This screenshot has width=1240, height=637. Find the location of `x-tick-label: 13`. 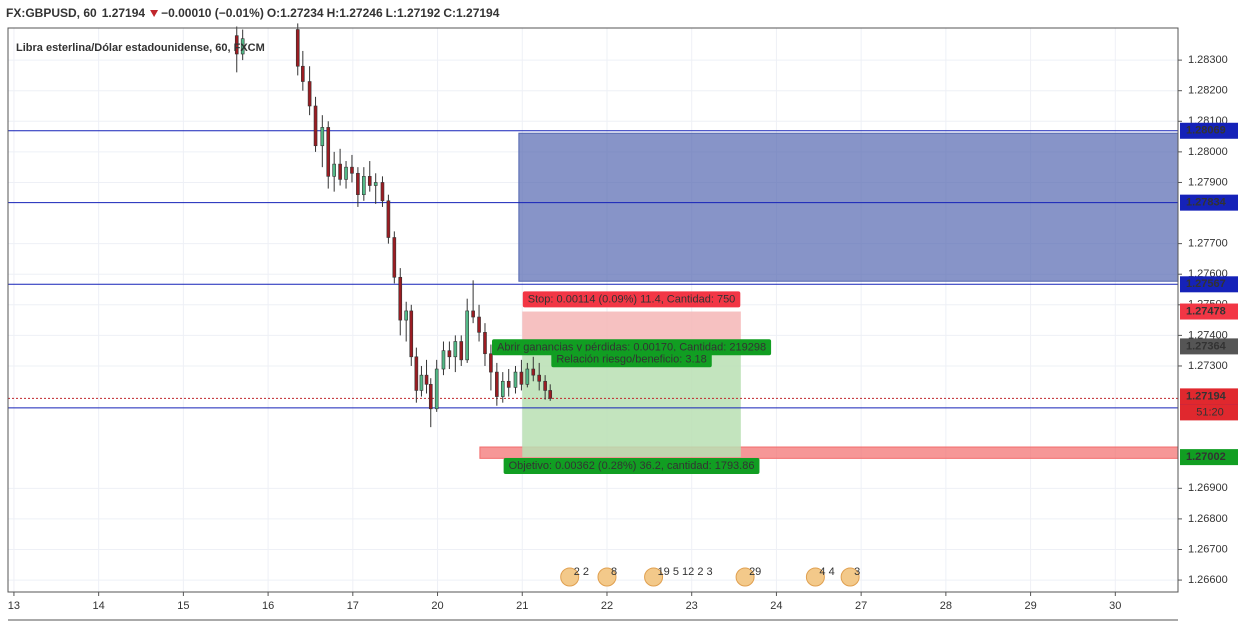

x-tick-label: 13 is located at coordinates (14, 606).